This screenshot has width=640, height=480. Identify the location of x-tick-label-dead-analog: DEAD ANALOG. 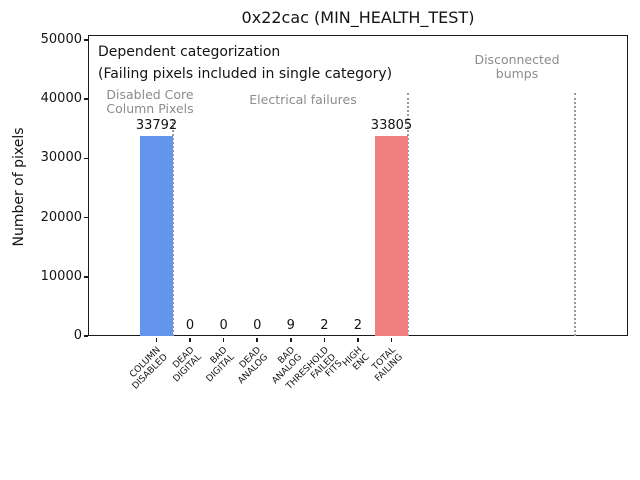
(253, 365).